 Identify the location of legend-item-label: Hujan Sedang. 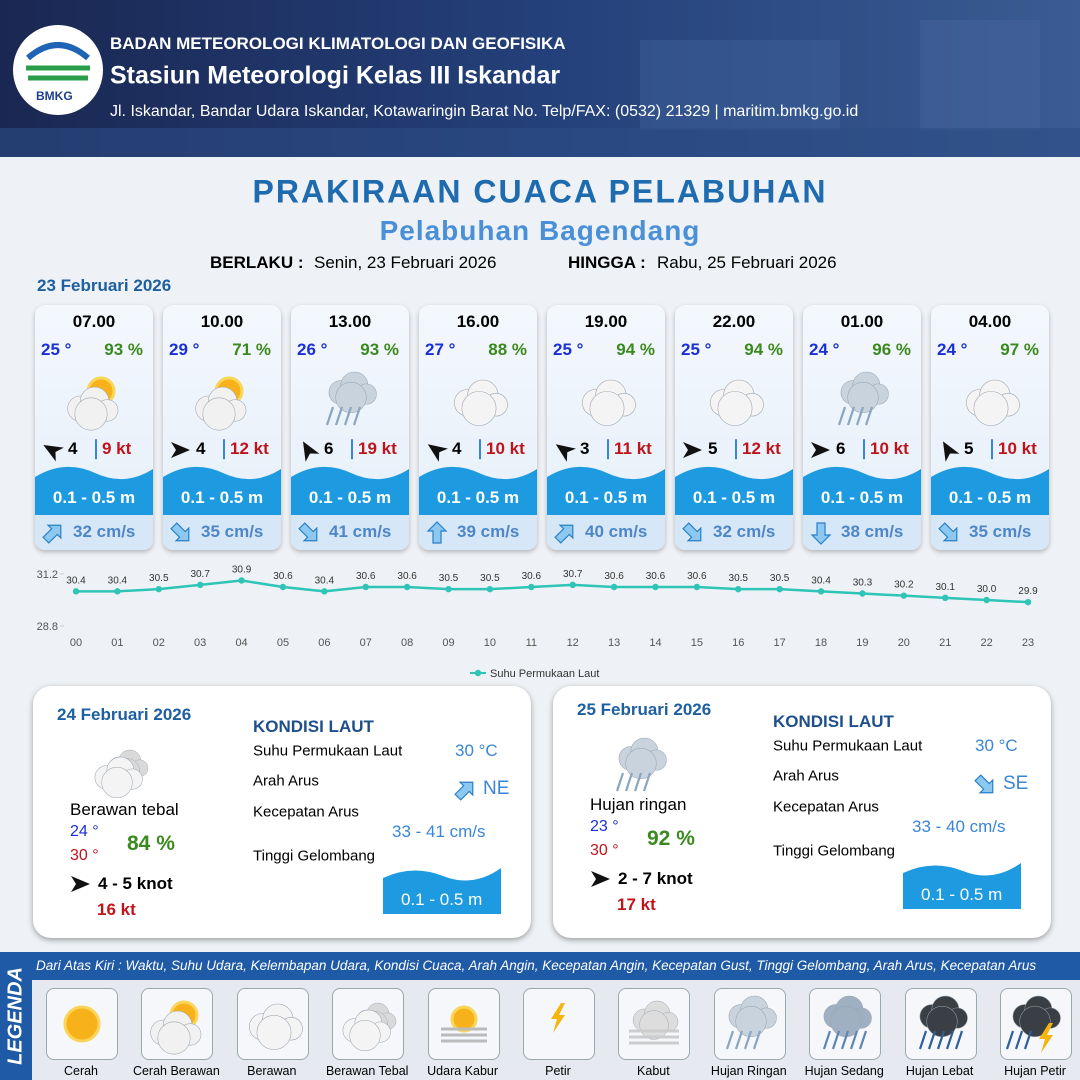
(844, 1070).